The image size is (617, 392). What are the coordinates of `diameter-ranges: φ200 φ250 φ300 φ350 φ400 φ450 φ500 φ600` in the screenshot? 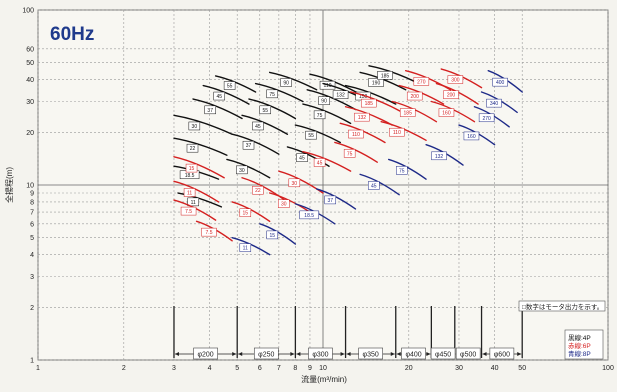 It's located at (348, 333).